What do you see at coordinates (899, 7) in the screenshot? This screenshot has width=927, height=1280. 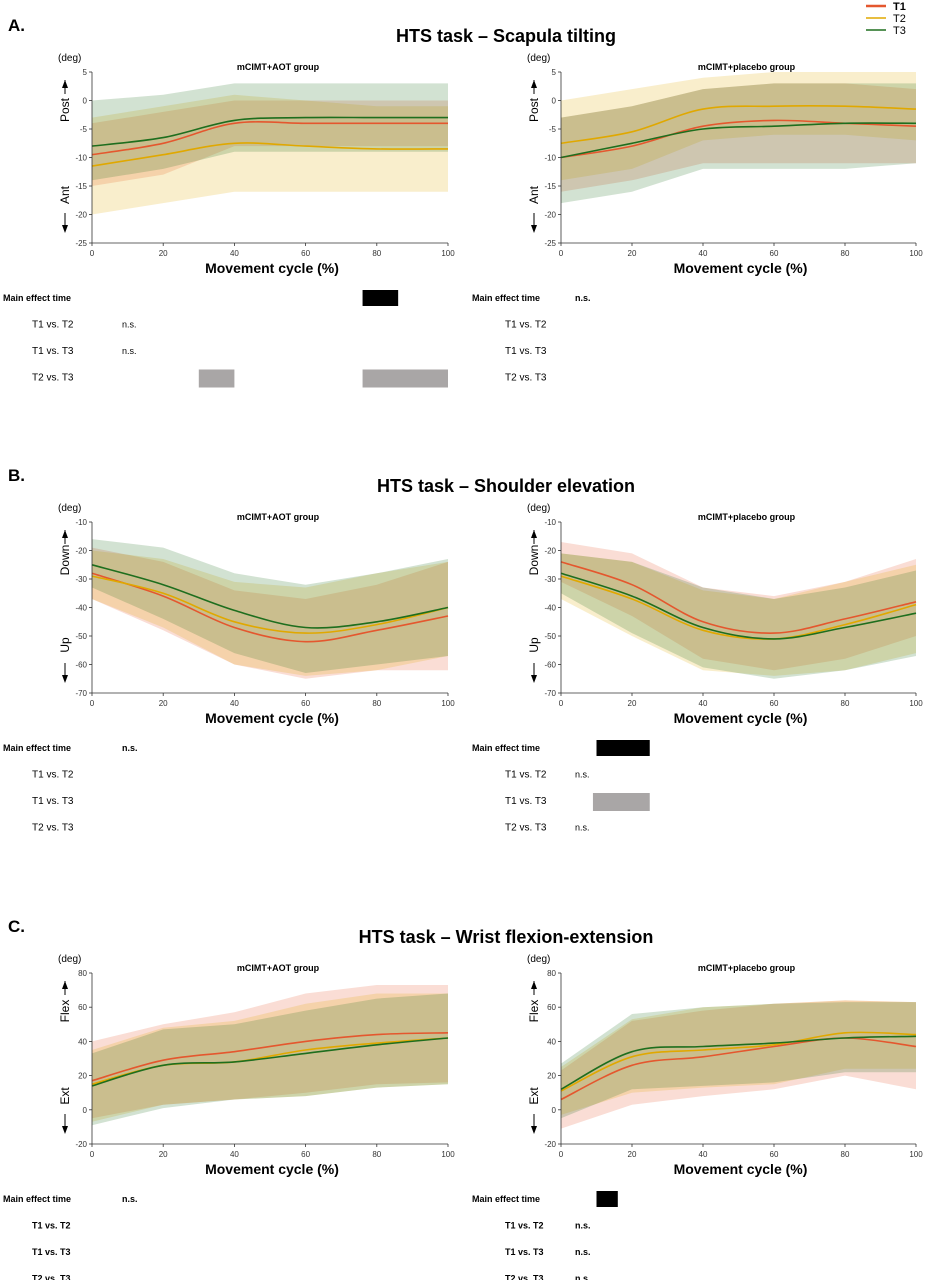 I see `legend-label: T1` at bounding box center [899, 7].